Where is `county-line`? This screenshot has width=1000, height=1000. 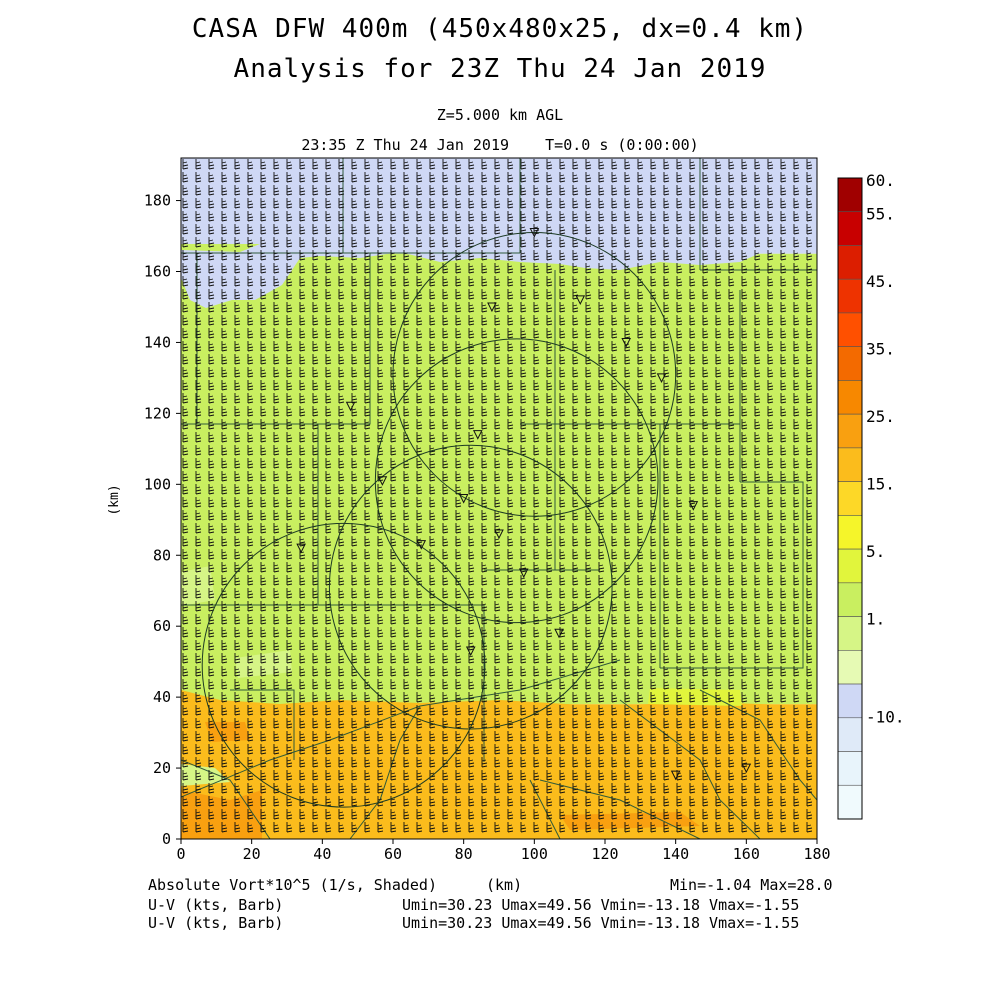
county-line is located at coordinates (690, 769).